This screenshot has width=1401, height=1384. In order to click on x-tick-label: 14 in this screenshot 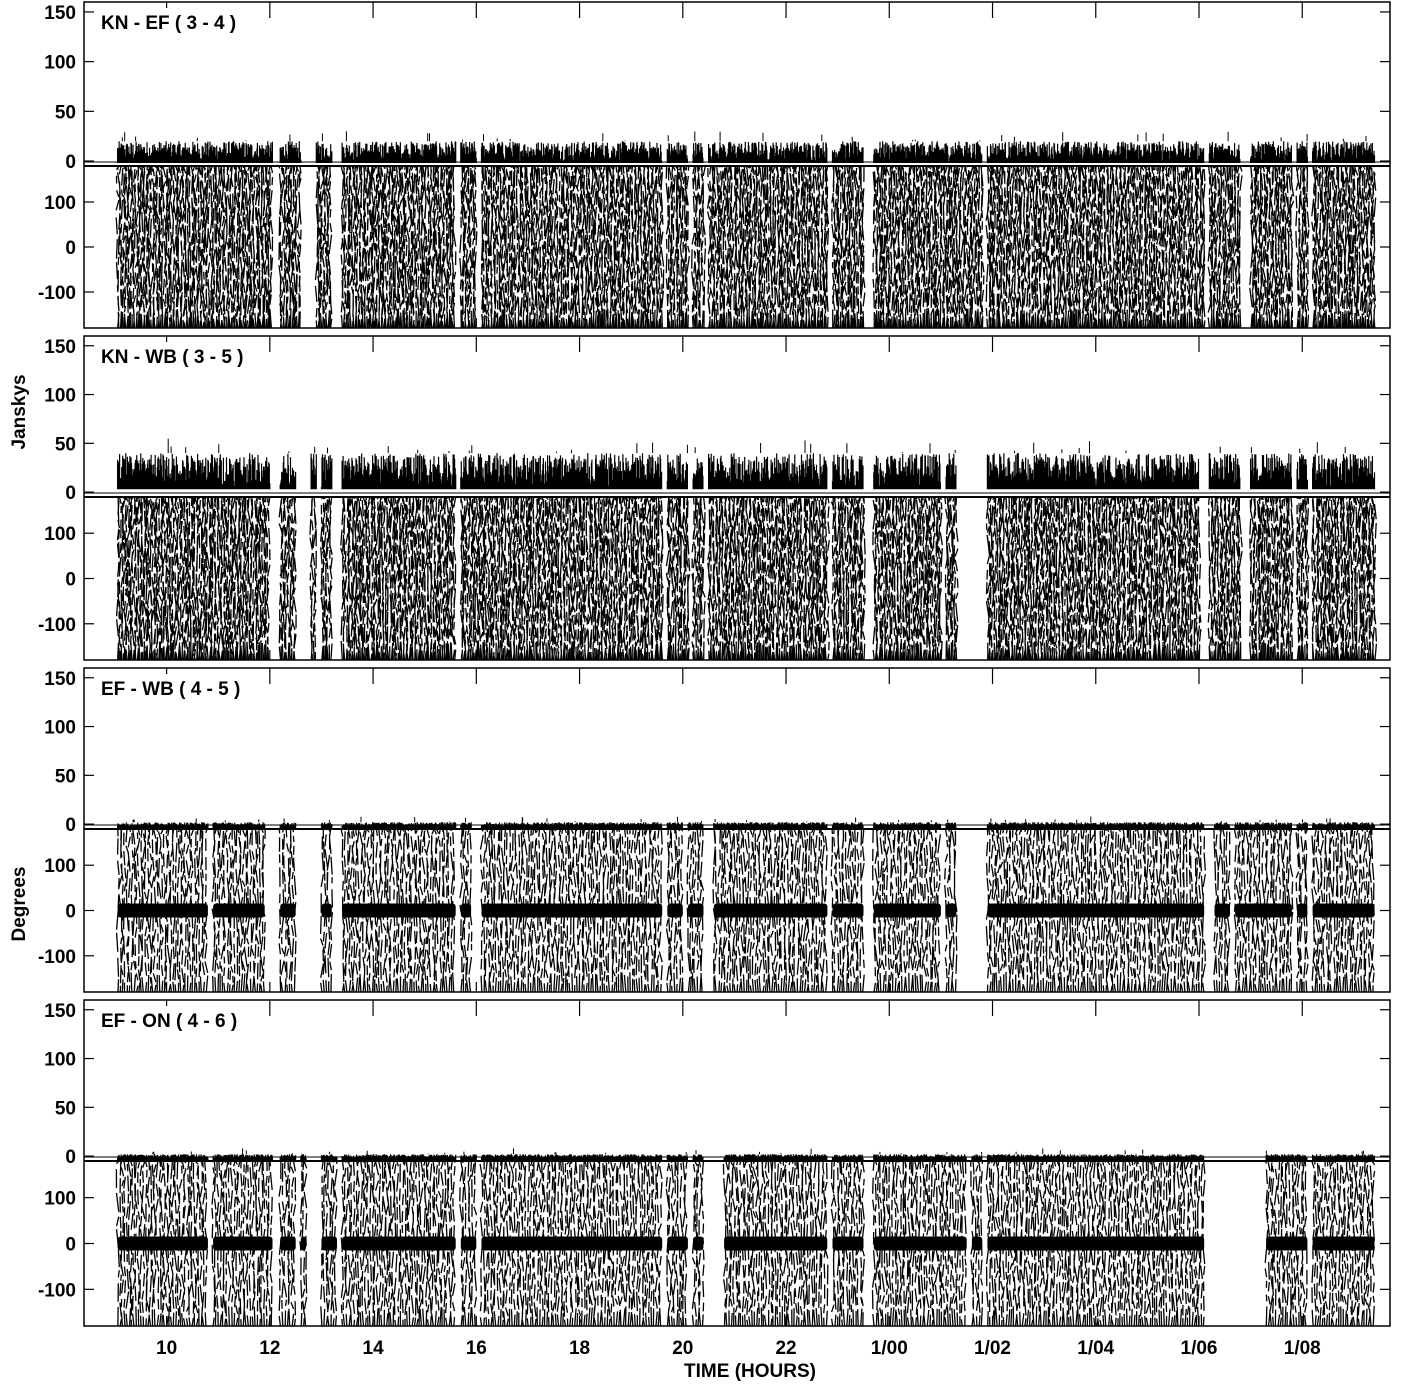, I will do `click(374, 1348)`.